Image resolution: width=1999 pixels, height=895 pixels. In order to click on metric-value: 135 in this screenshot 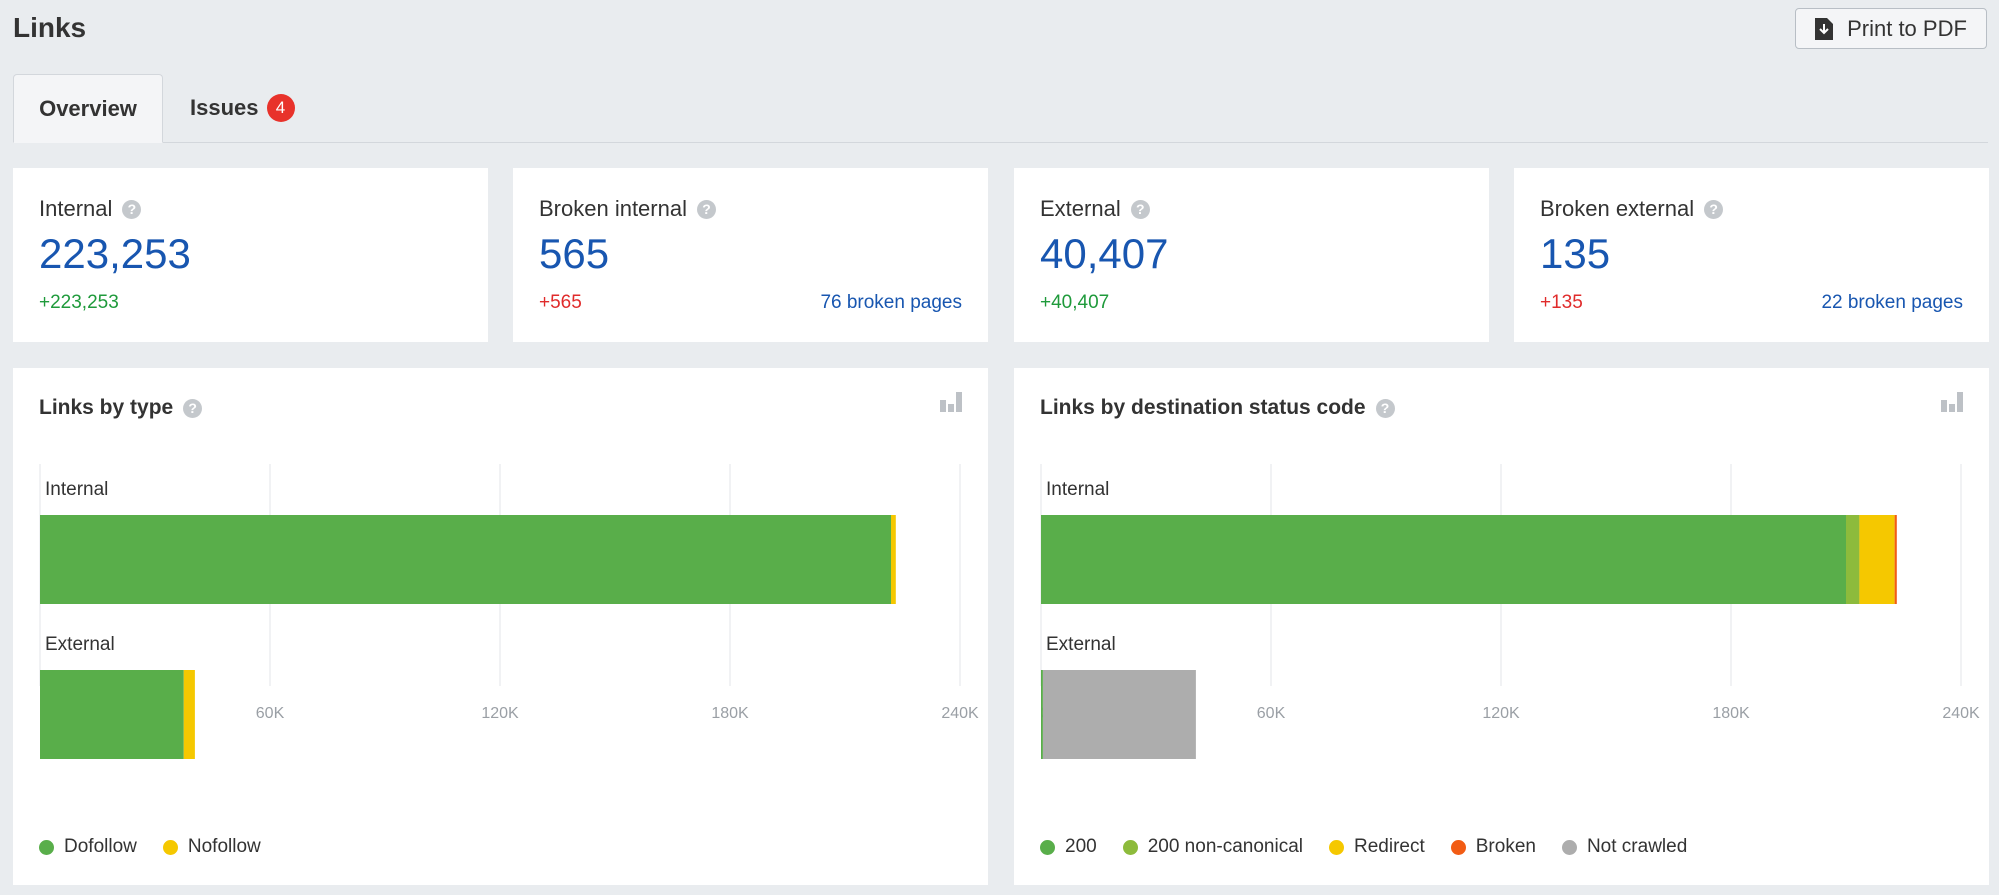, I will do `click(1575, 253)`.